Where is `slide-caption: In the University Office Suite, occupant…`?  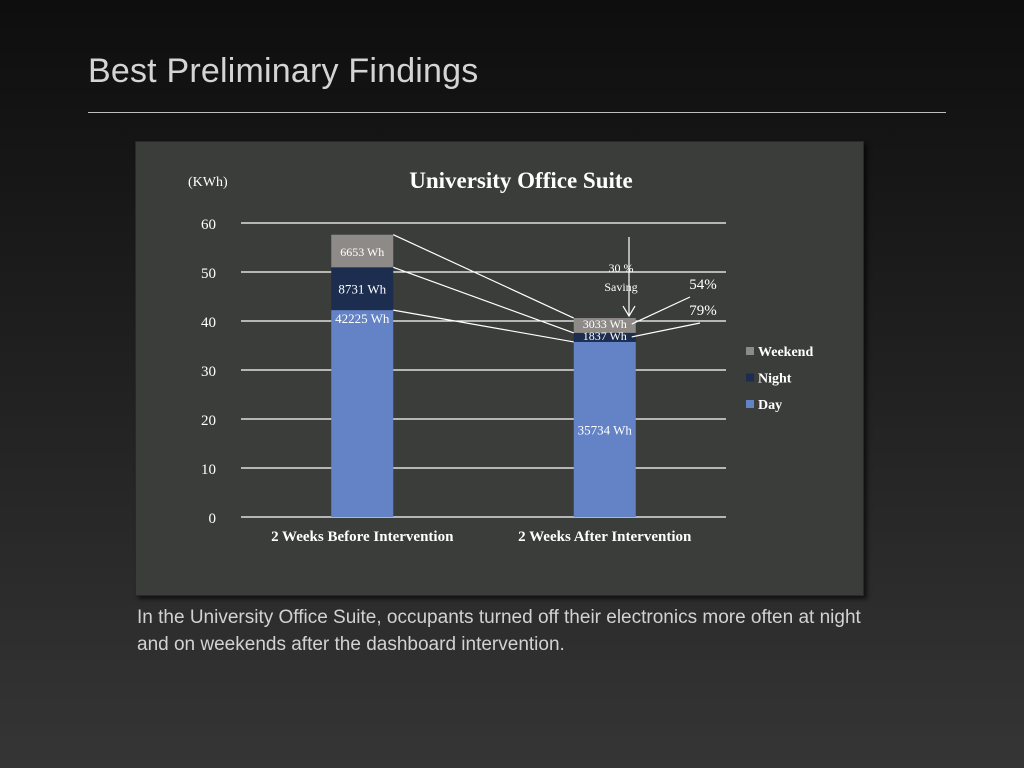
slide-caption: In the University Office Suite, occupant… is located at coordinates (499, 631).